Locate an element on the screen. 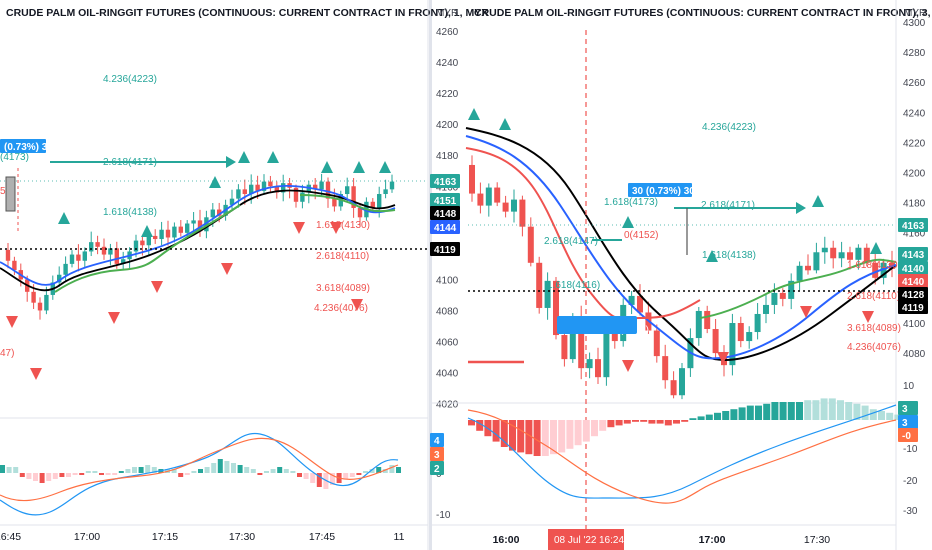  left-measure-badge-bg is located at coordinates (23, 146).